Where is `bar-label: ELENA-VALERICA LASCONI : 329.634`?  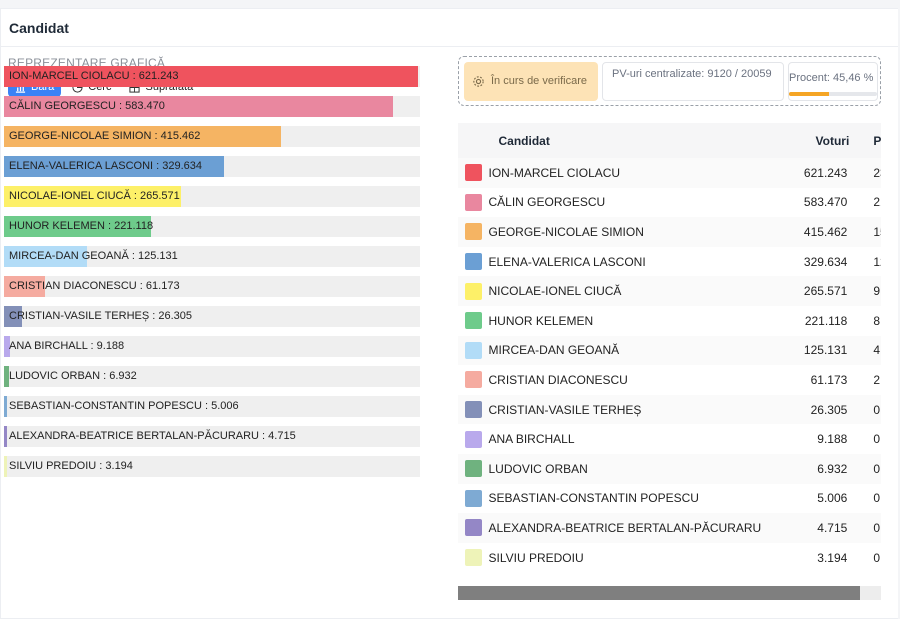 bar-label: ELENA-VALERICA LASCONI : 329.634 is located at coordinates (105, 166).